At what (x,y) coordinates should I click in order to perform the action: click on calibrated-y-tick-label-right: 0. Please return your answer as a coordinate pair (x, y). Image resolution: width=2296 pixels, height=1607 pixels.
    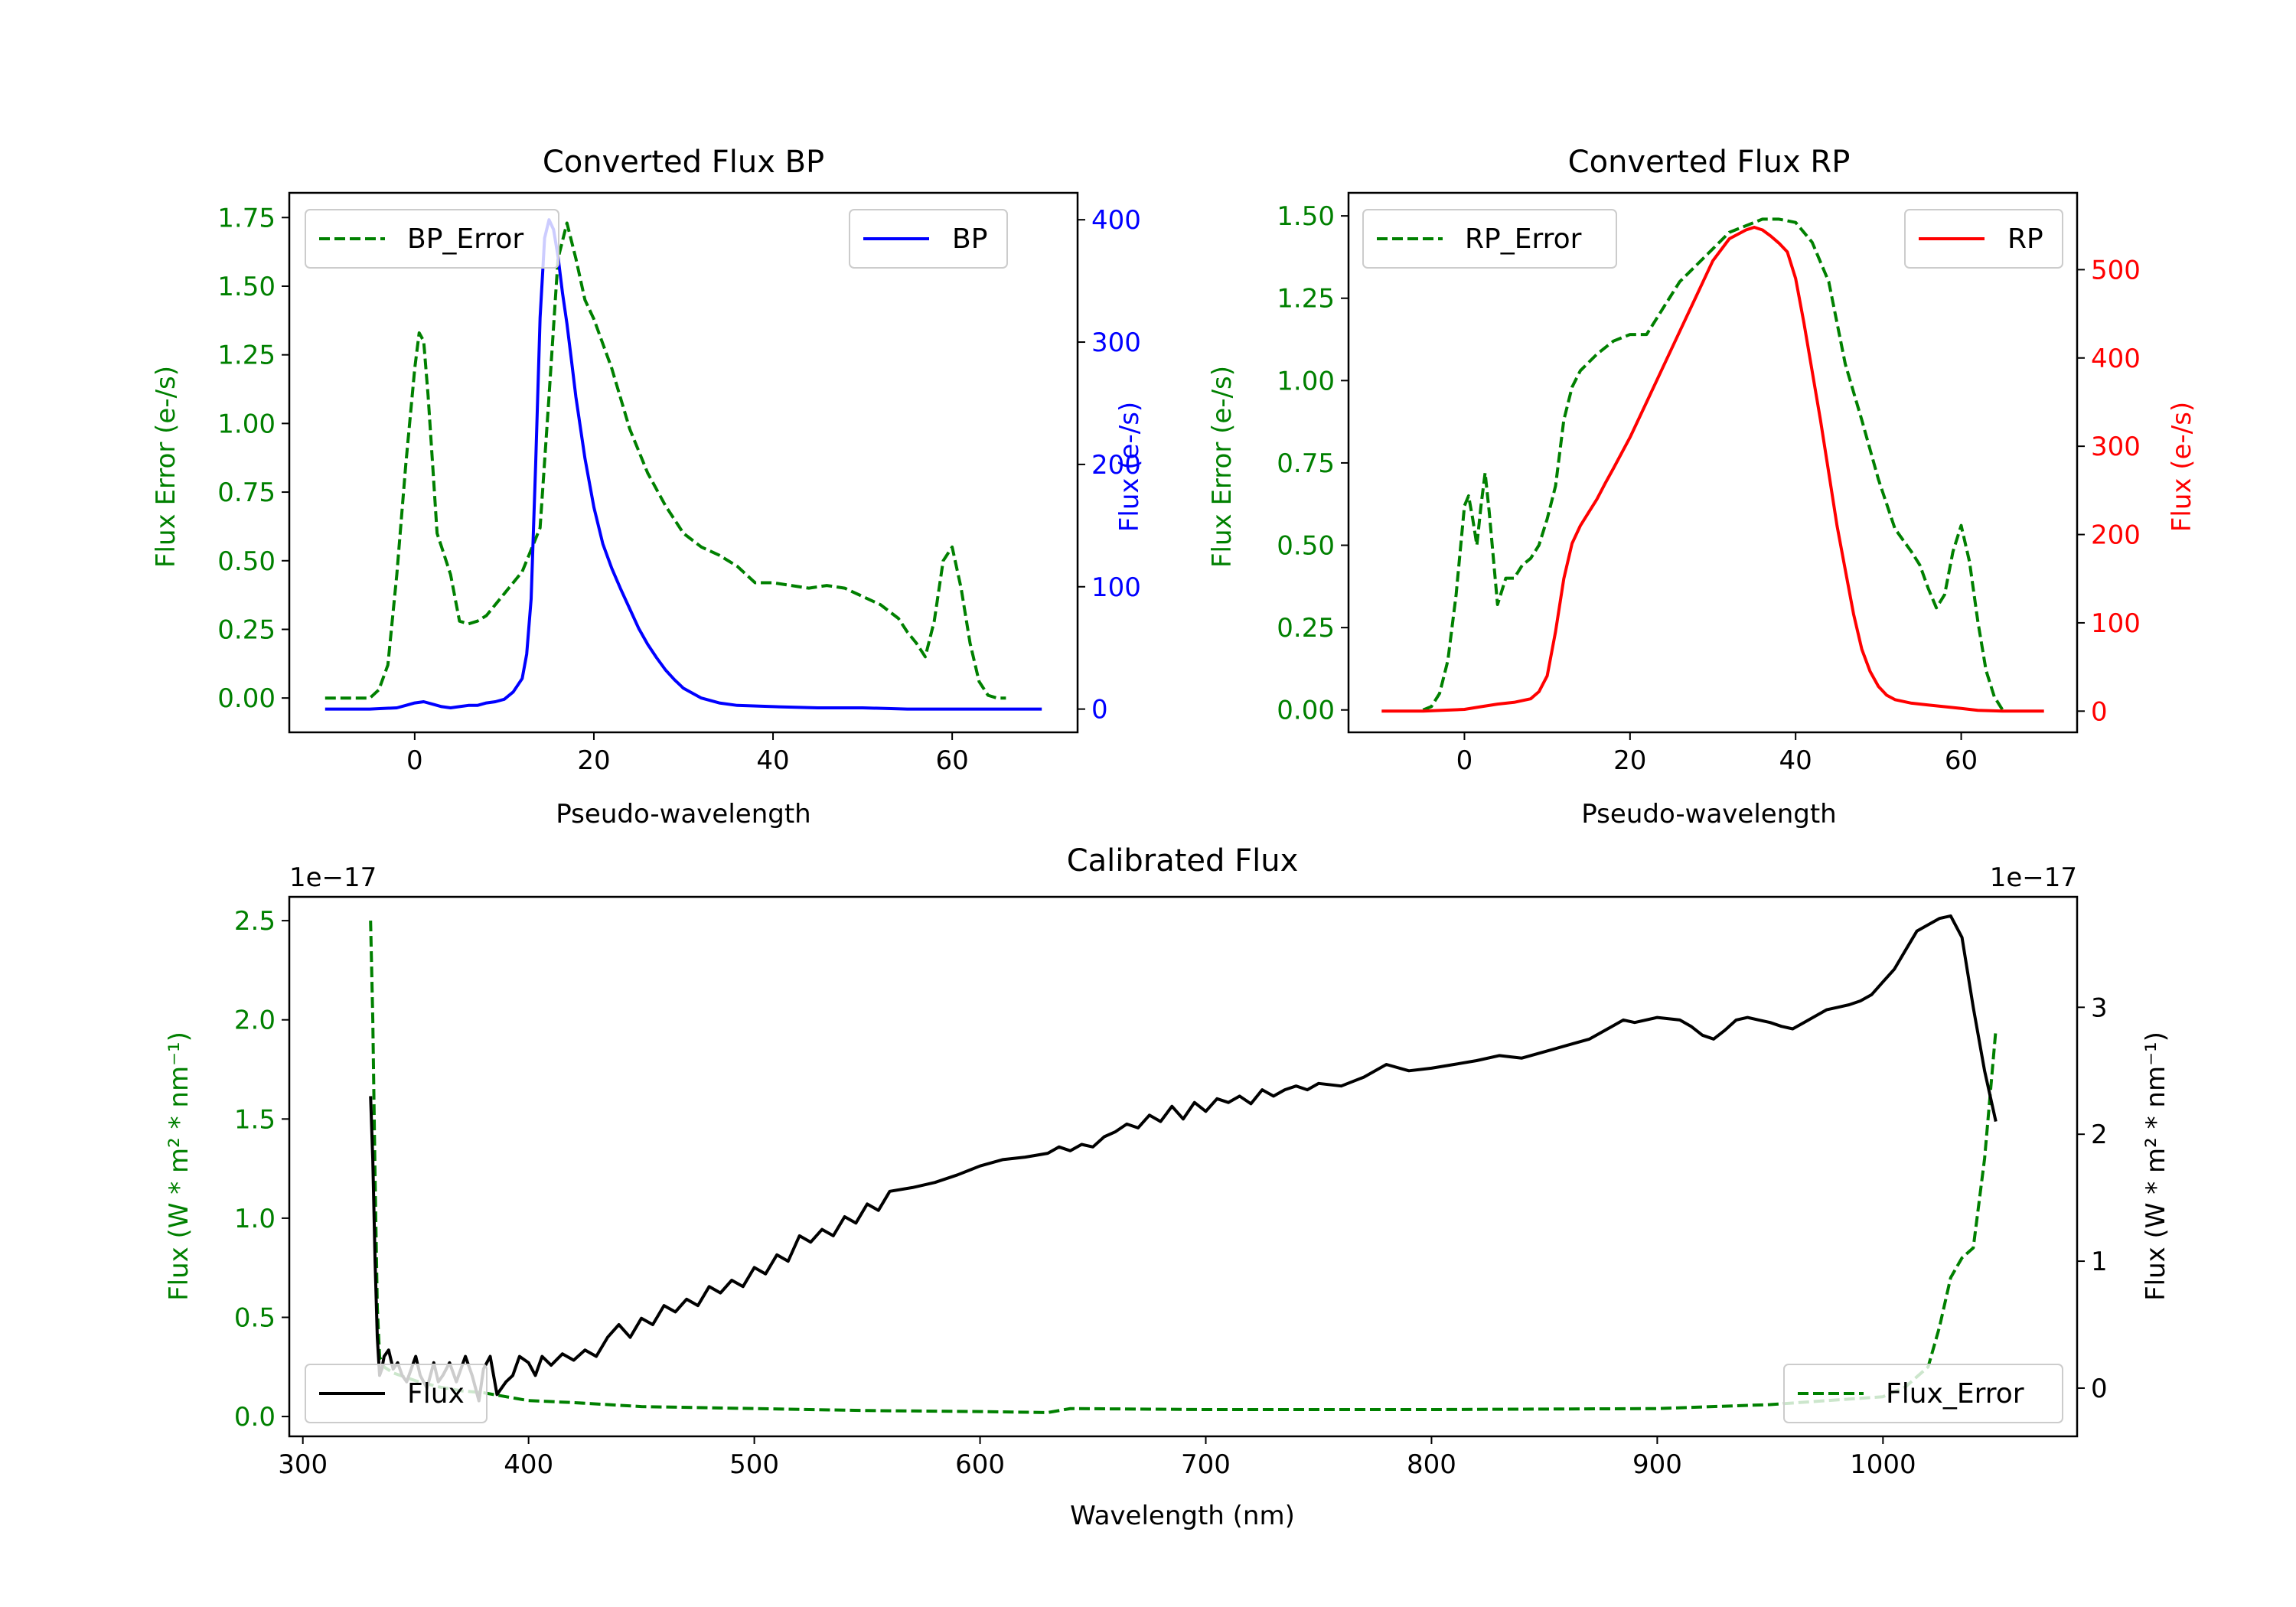
    Looking at the image, I should click on (2099, 1389).